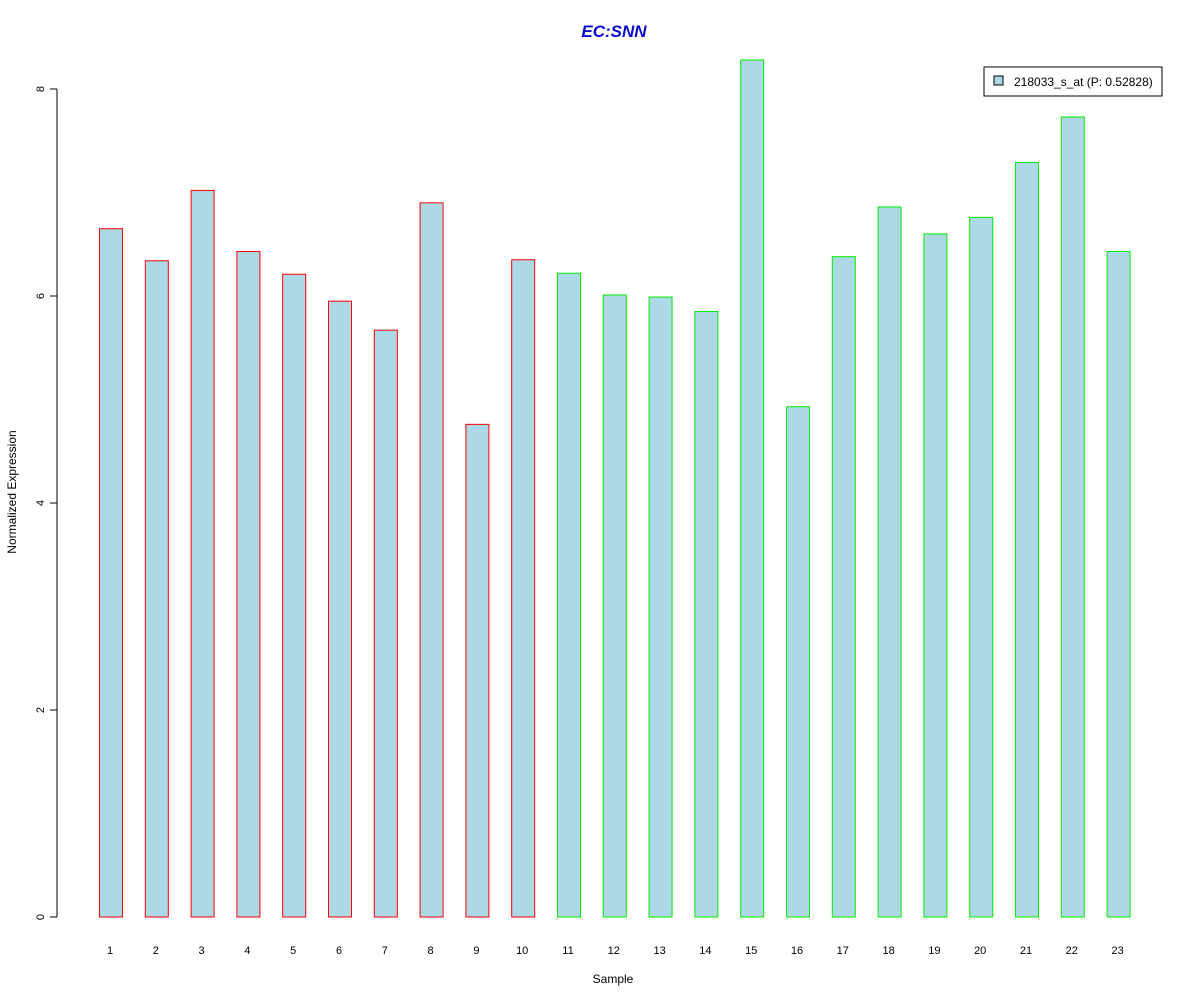  What do you see at coordinates (156, 951) in the screenshot?
I see `x-tick-label: 2` at bounding box center [156, 951].